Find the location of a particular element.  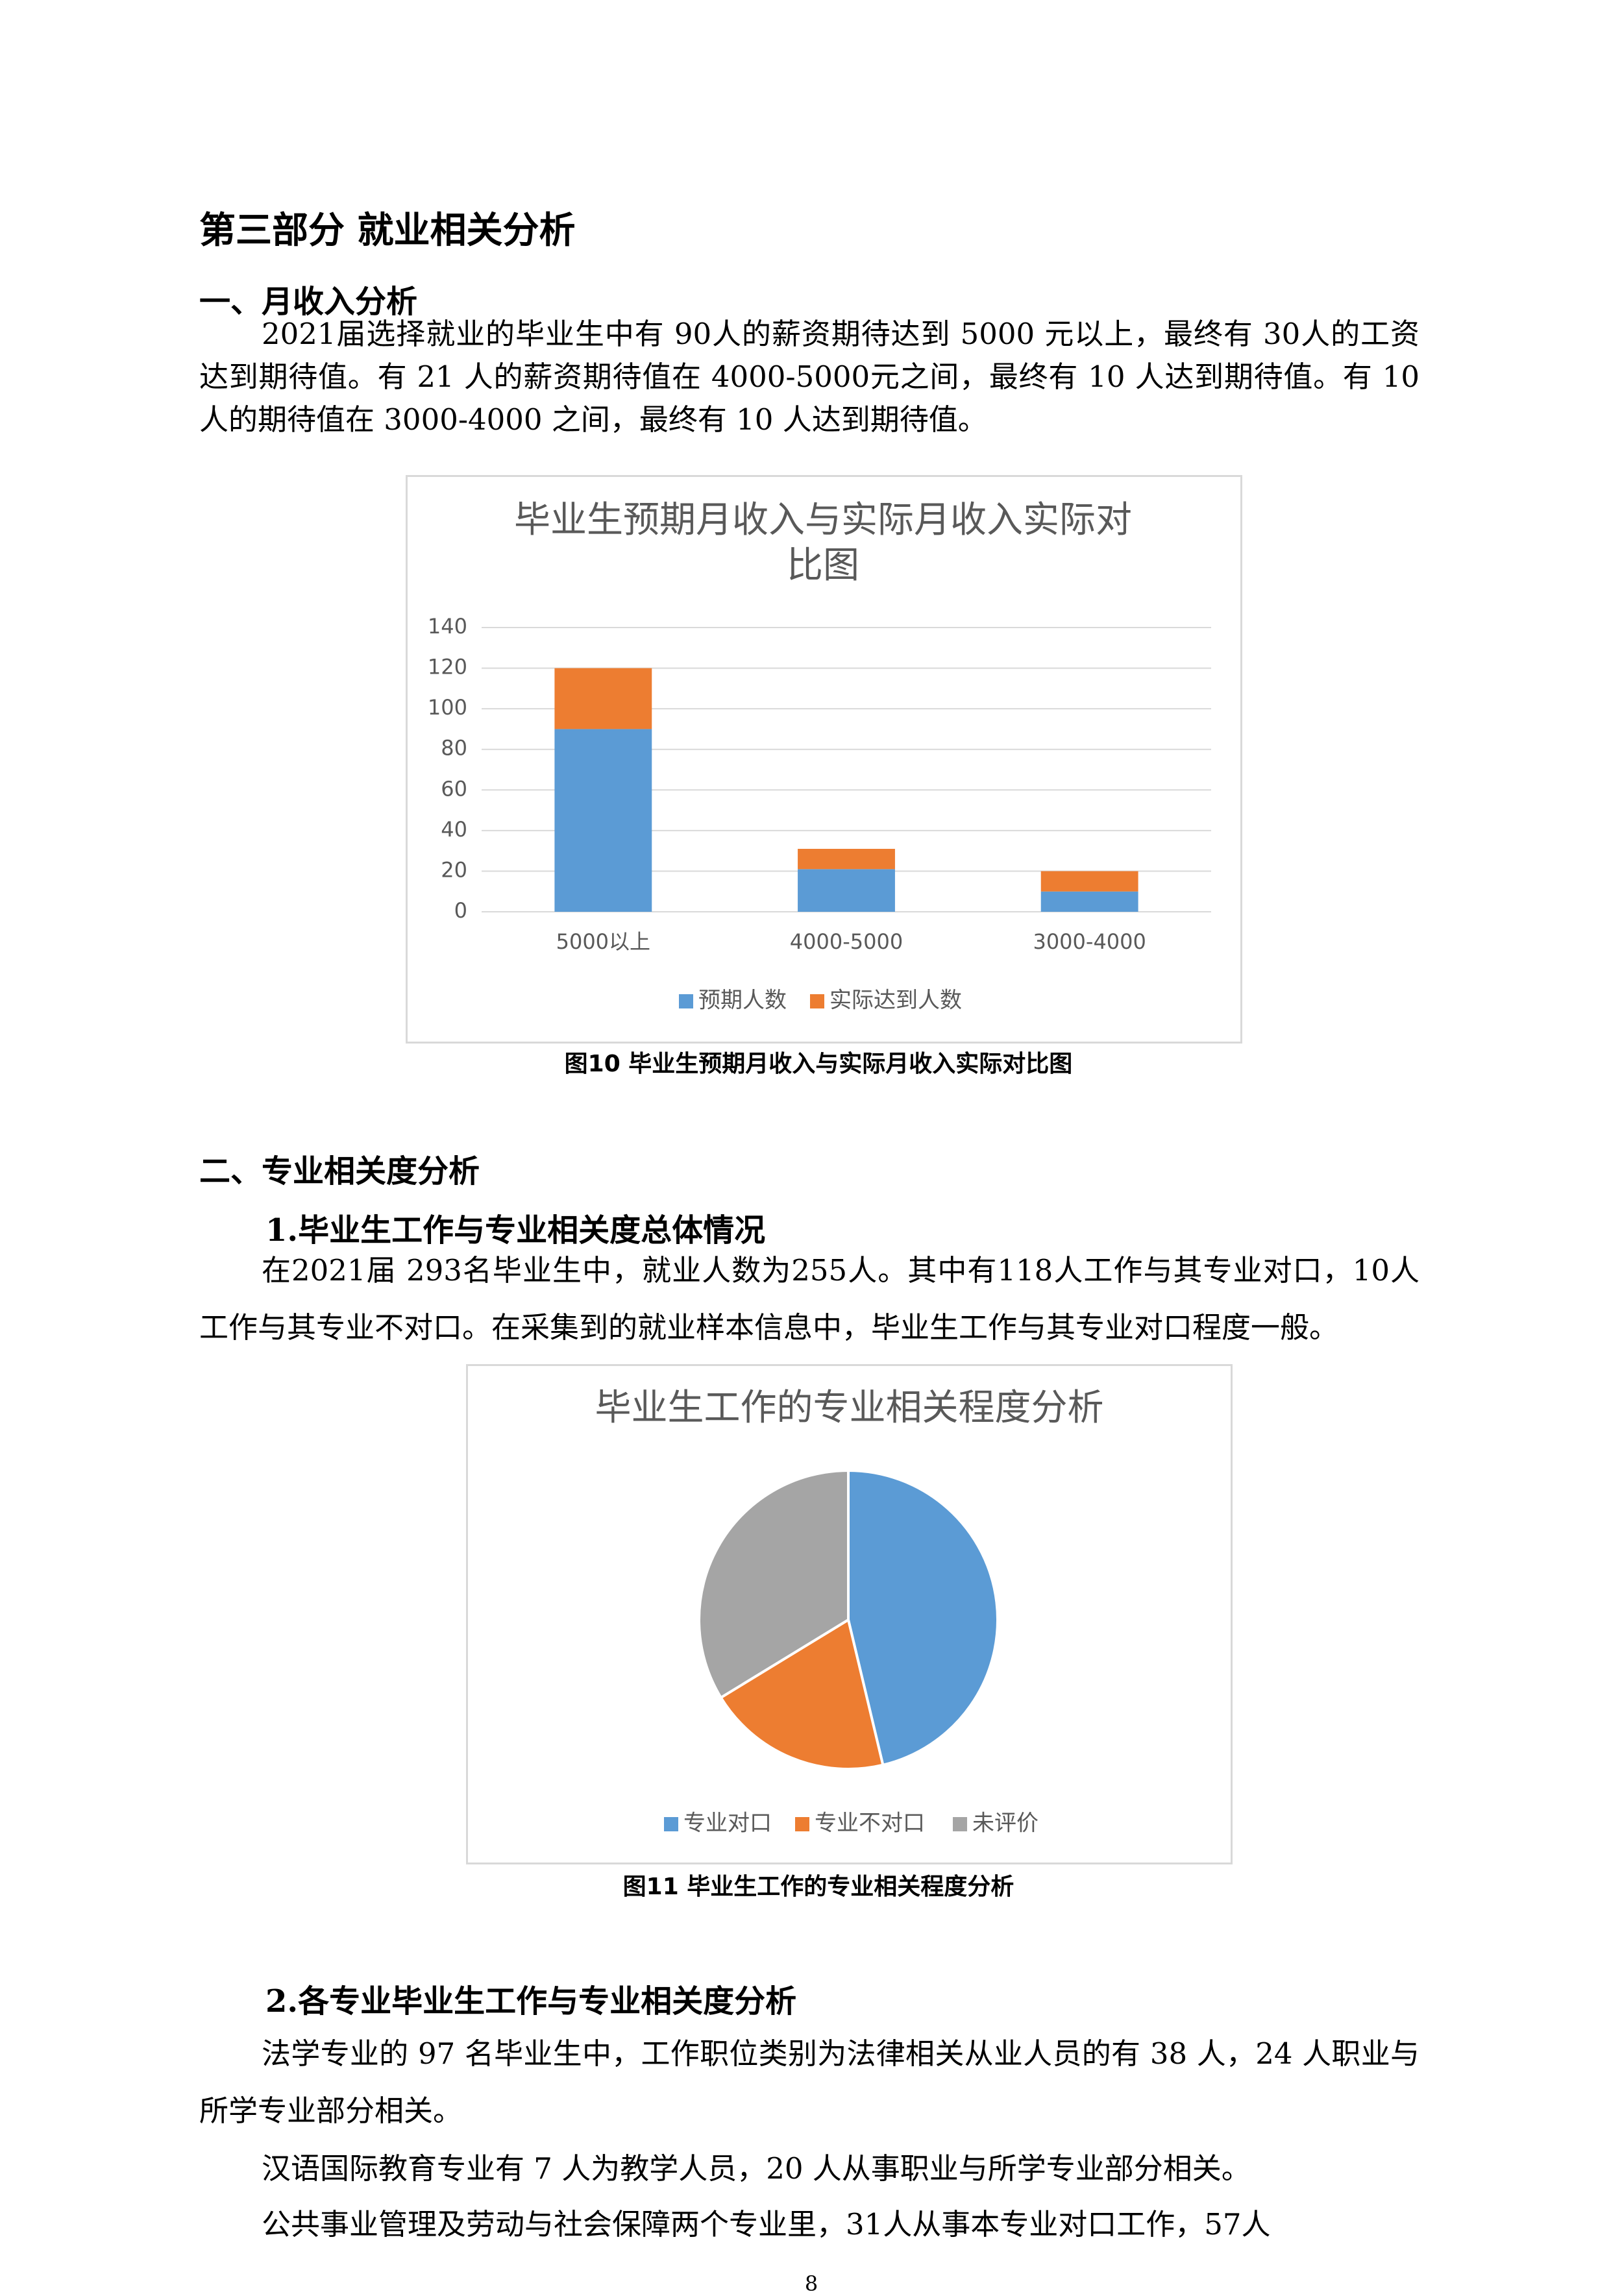

caption: 图10 毕业生预期月收入与实际月收入实际对比图 is located at coordinates (818, 1064).